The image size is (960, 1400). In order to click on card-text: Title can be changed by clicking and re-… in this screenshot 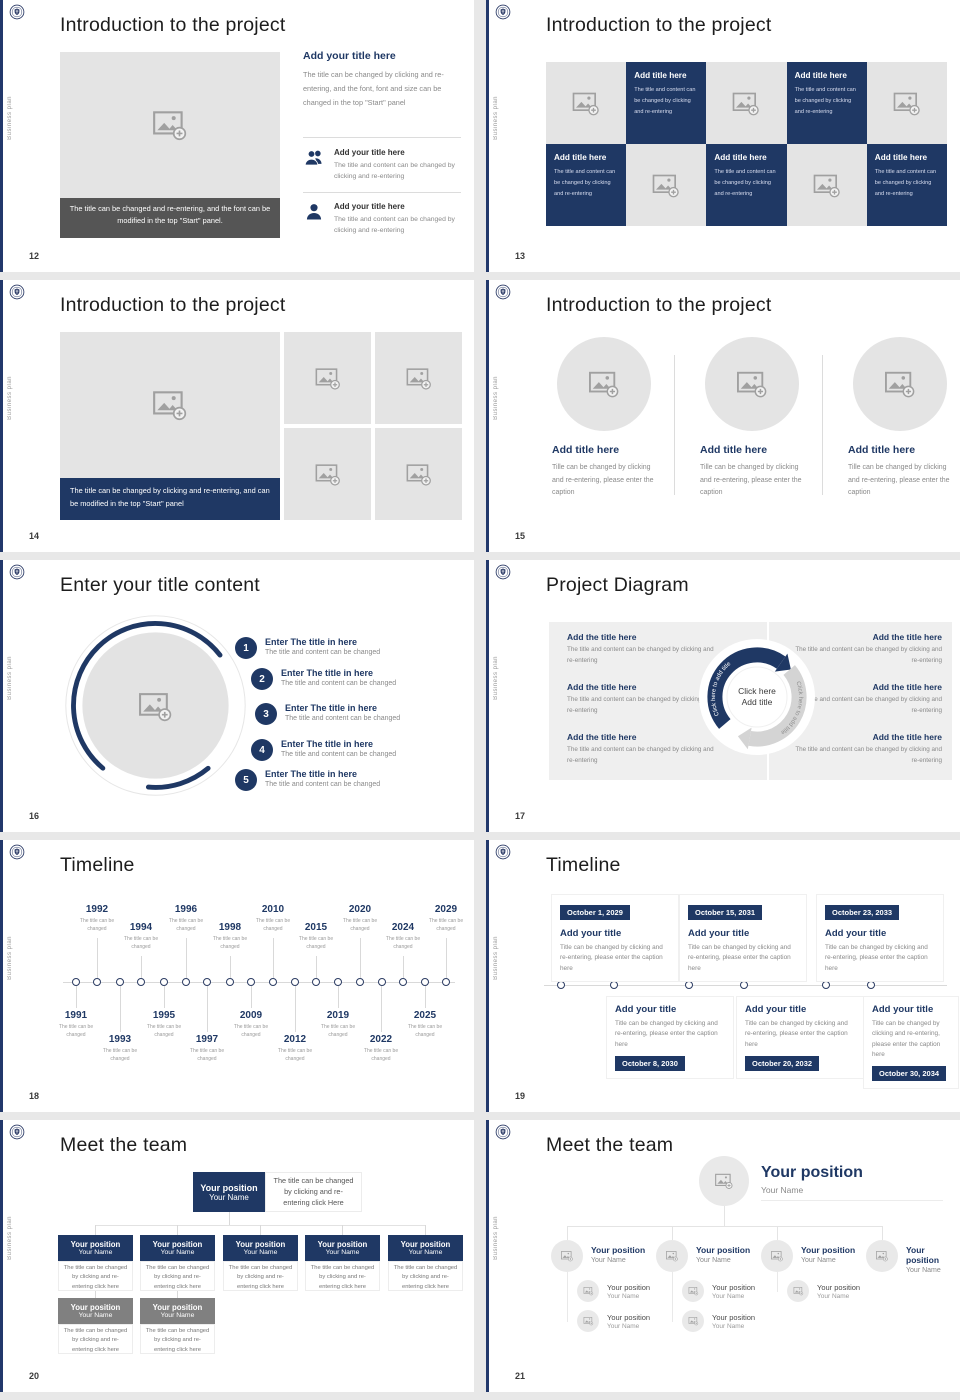, I will do `click(666, 1034)`.